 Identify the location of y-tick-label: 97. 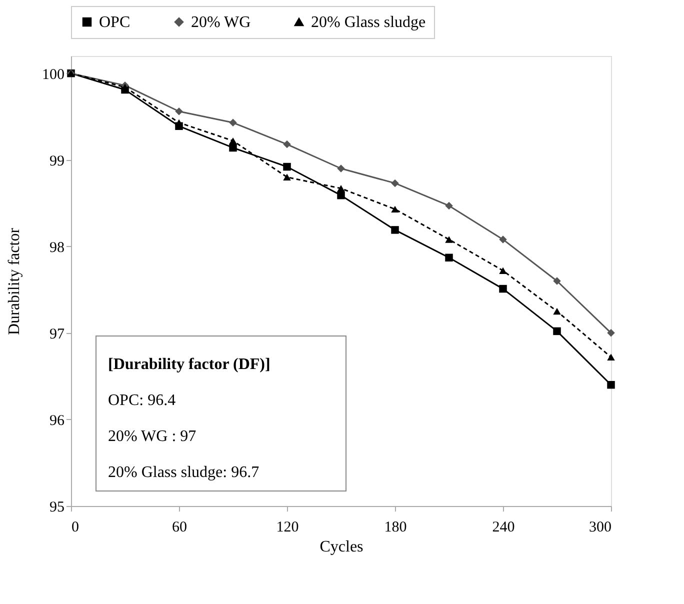
(57, 334).